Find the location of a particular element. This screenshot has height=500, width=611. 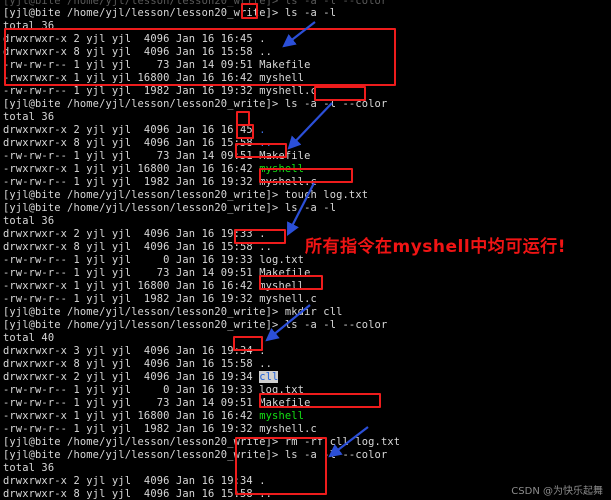

ls-entry-row: drwxrwxr-x 3 yjl yjl 4096 Jan 16 19:34 . is located at coordinates (134, 351).